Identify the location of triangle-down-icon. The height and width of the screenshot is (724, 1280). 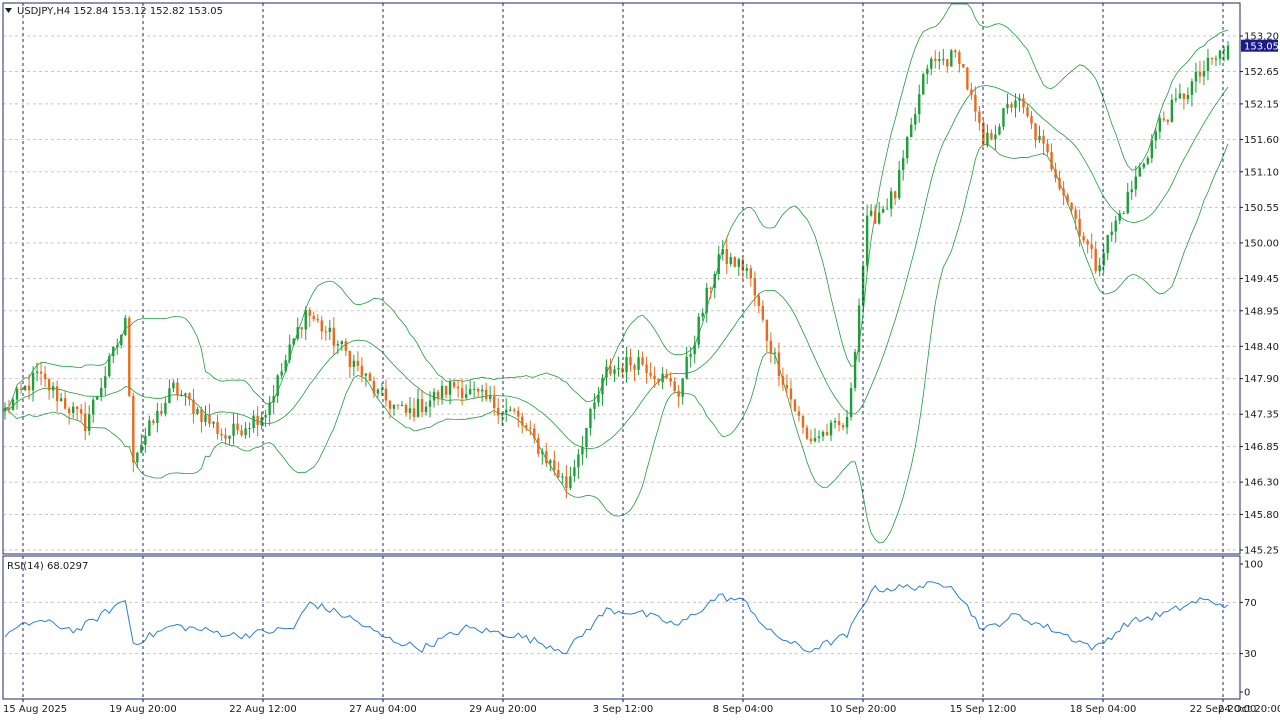
(8, 10).